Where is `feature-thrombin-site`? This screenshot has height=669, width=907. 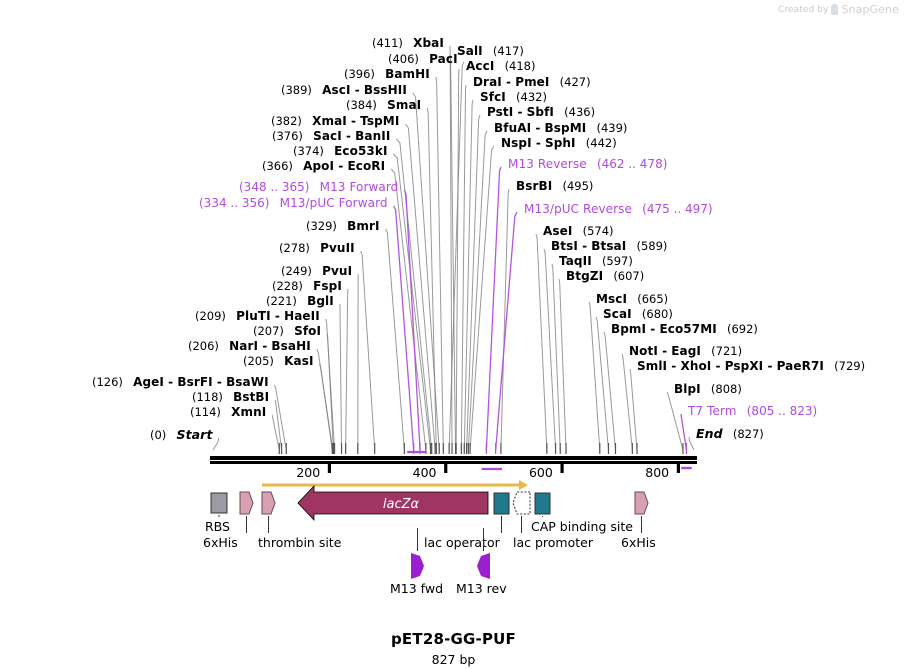
feature-thrombin-site is located at coordinates (268, 503).